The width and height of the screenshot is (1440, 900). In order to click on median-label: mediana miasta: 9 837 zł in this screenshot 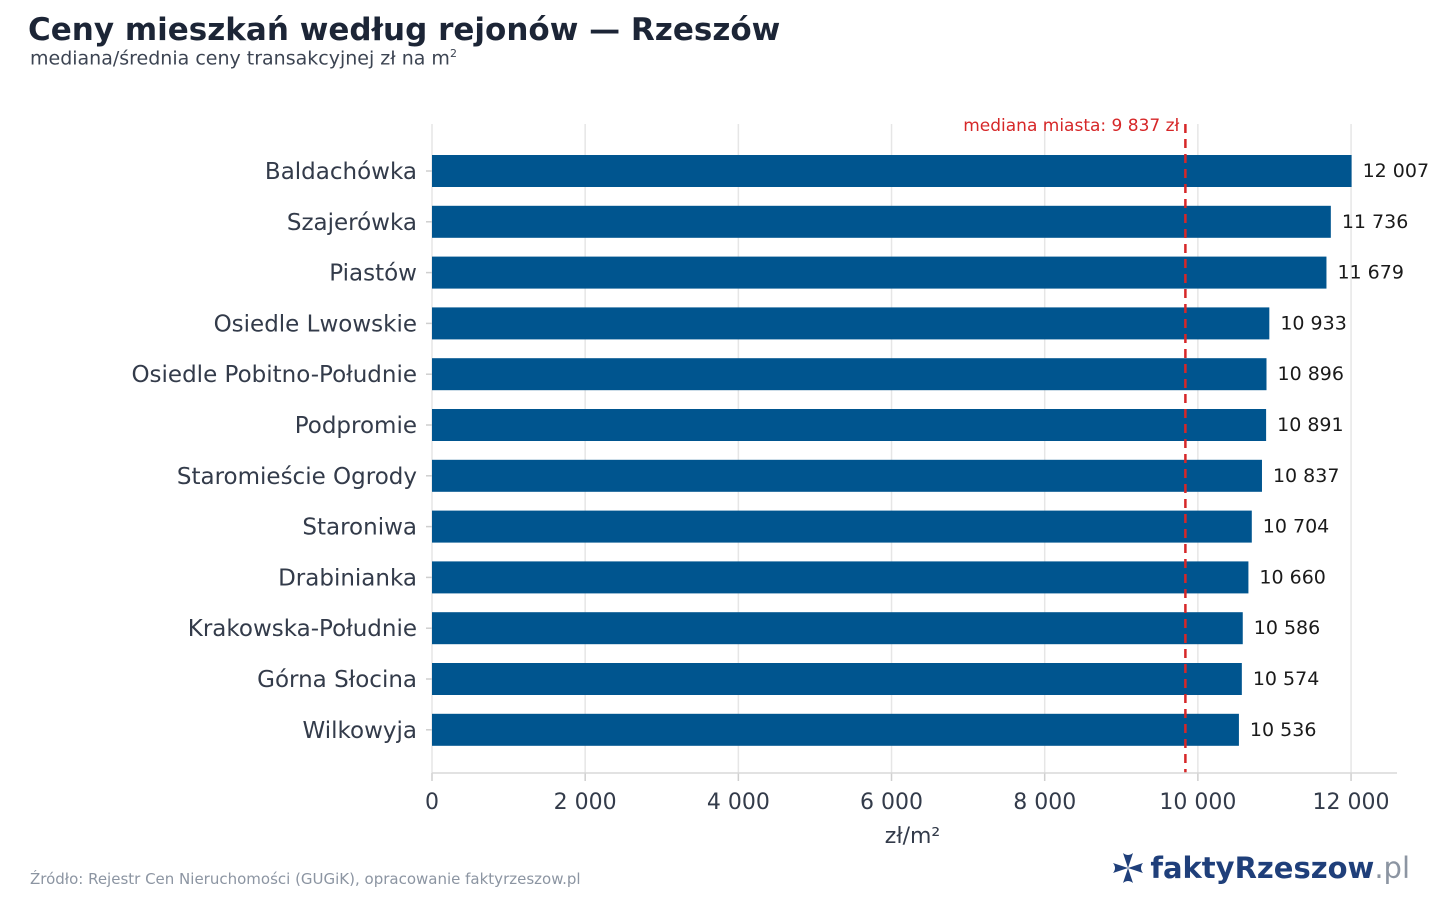, I will do `click(1071, 126)`.